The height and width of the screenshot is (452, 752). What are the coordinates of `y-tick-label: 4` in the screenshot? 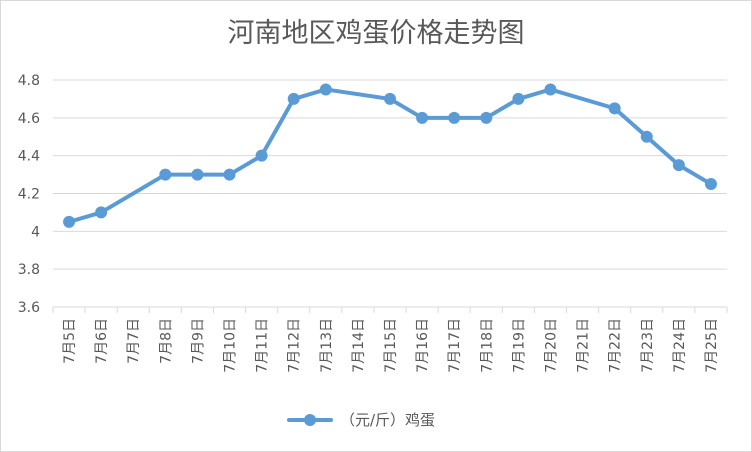 It's located at (35, 232).